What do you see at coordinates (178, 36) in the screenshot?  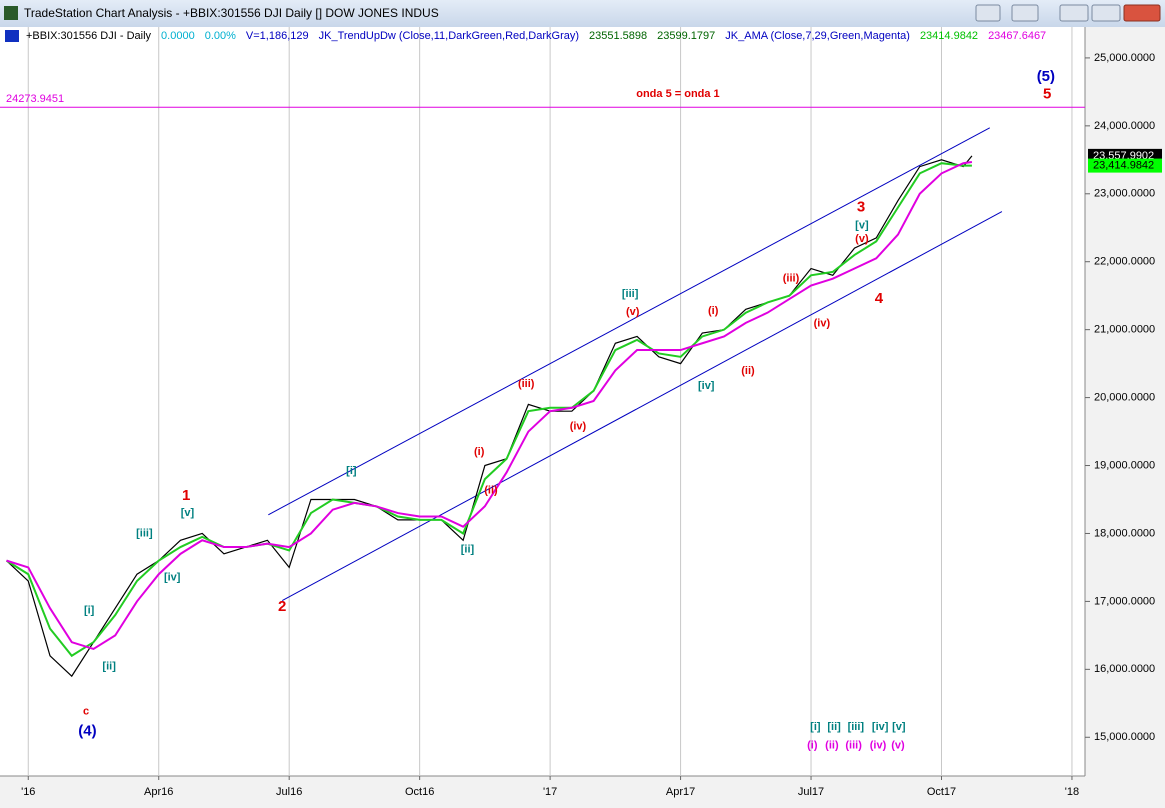 I see `legend-item: 0.0000` at bounding box center [178, 36].